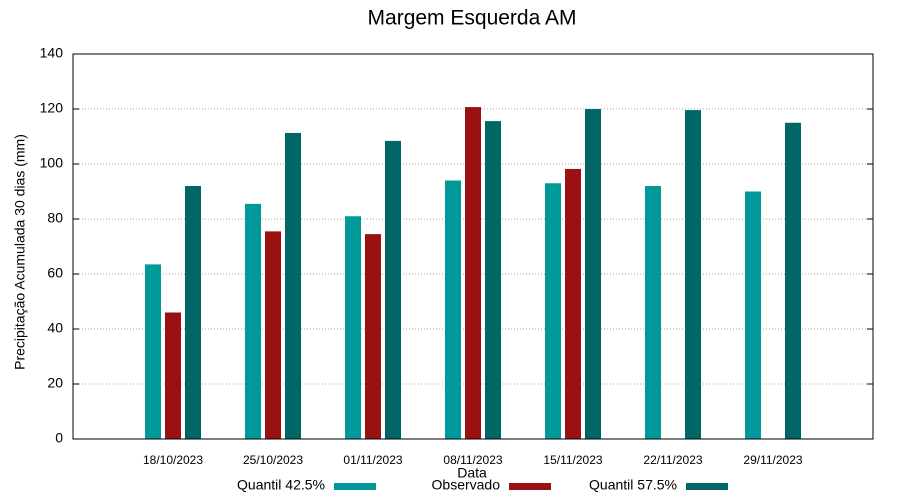 The width and height of the screenshot is (900, 500). Describe the element at coordinates (59, 438) in the screenshot. I see `y-tick-label: 0` at that location.